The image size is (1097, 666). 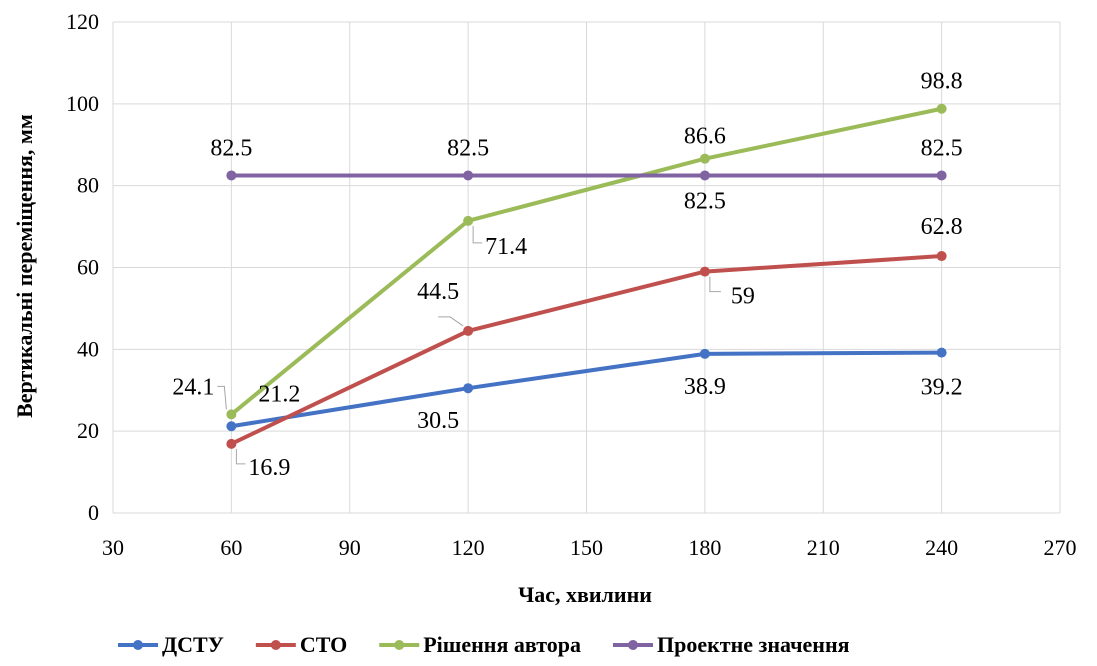 I want to click on data-label: 62.8, so click(x=942, y=227).